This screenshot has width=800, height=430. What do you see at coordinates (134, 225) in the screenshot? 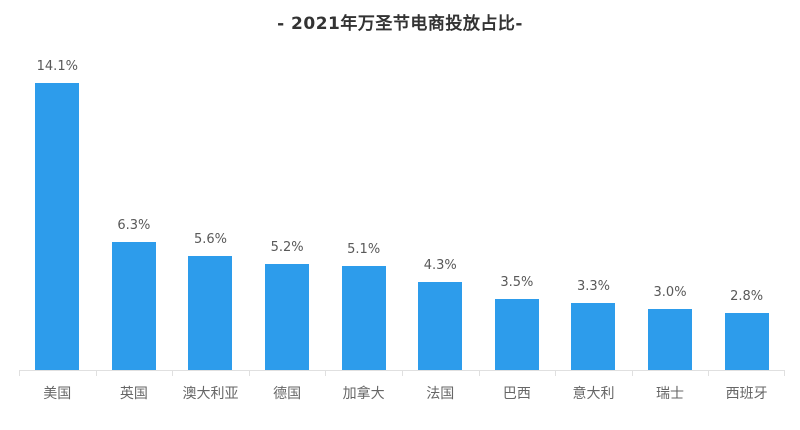
I see `value-label: 6.3%` at bounding box center [134, 225].